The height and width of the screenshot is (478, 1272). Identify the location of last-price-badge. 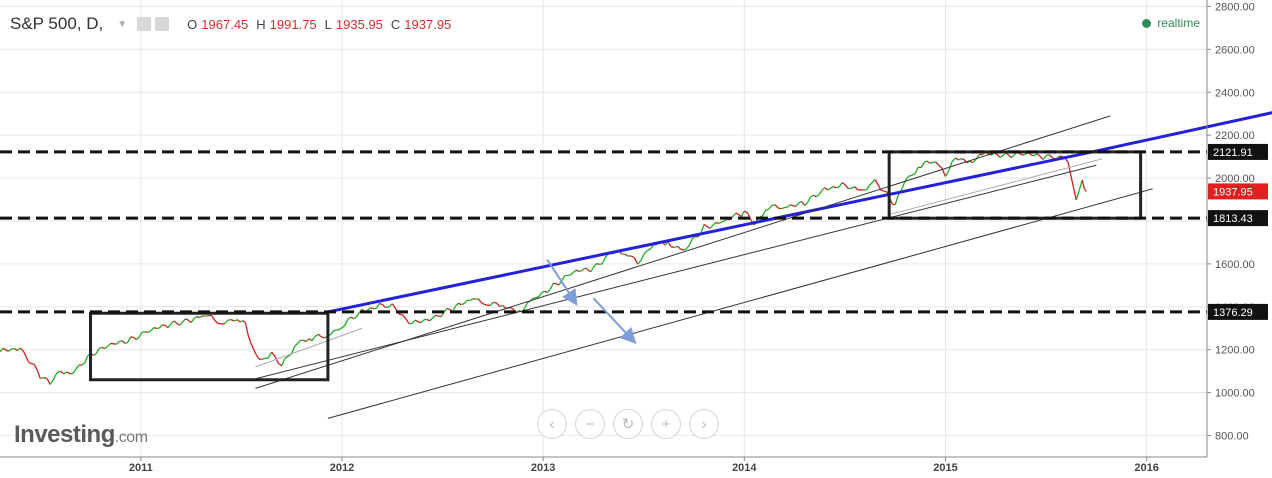
(1238, 191).